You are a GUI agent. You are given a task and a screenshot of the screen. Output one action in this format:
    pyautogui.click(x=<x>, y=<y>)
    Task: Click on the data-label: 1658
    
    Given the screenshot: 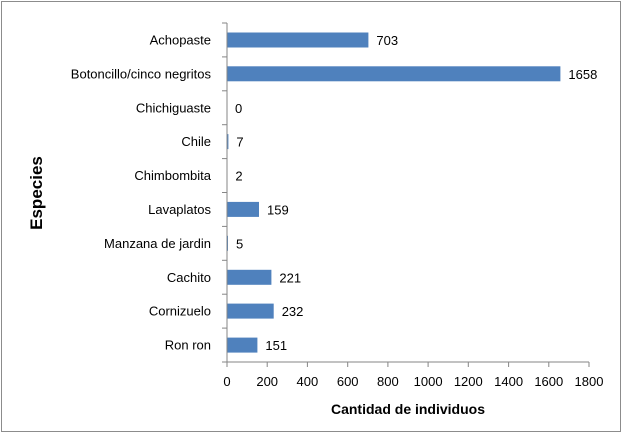 What is the action you would take?
    pyautogui.click(x=582, y=74)
    